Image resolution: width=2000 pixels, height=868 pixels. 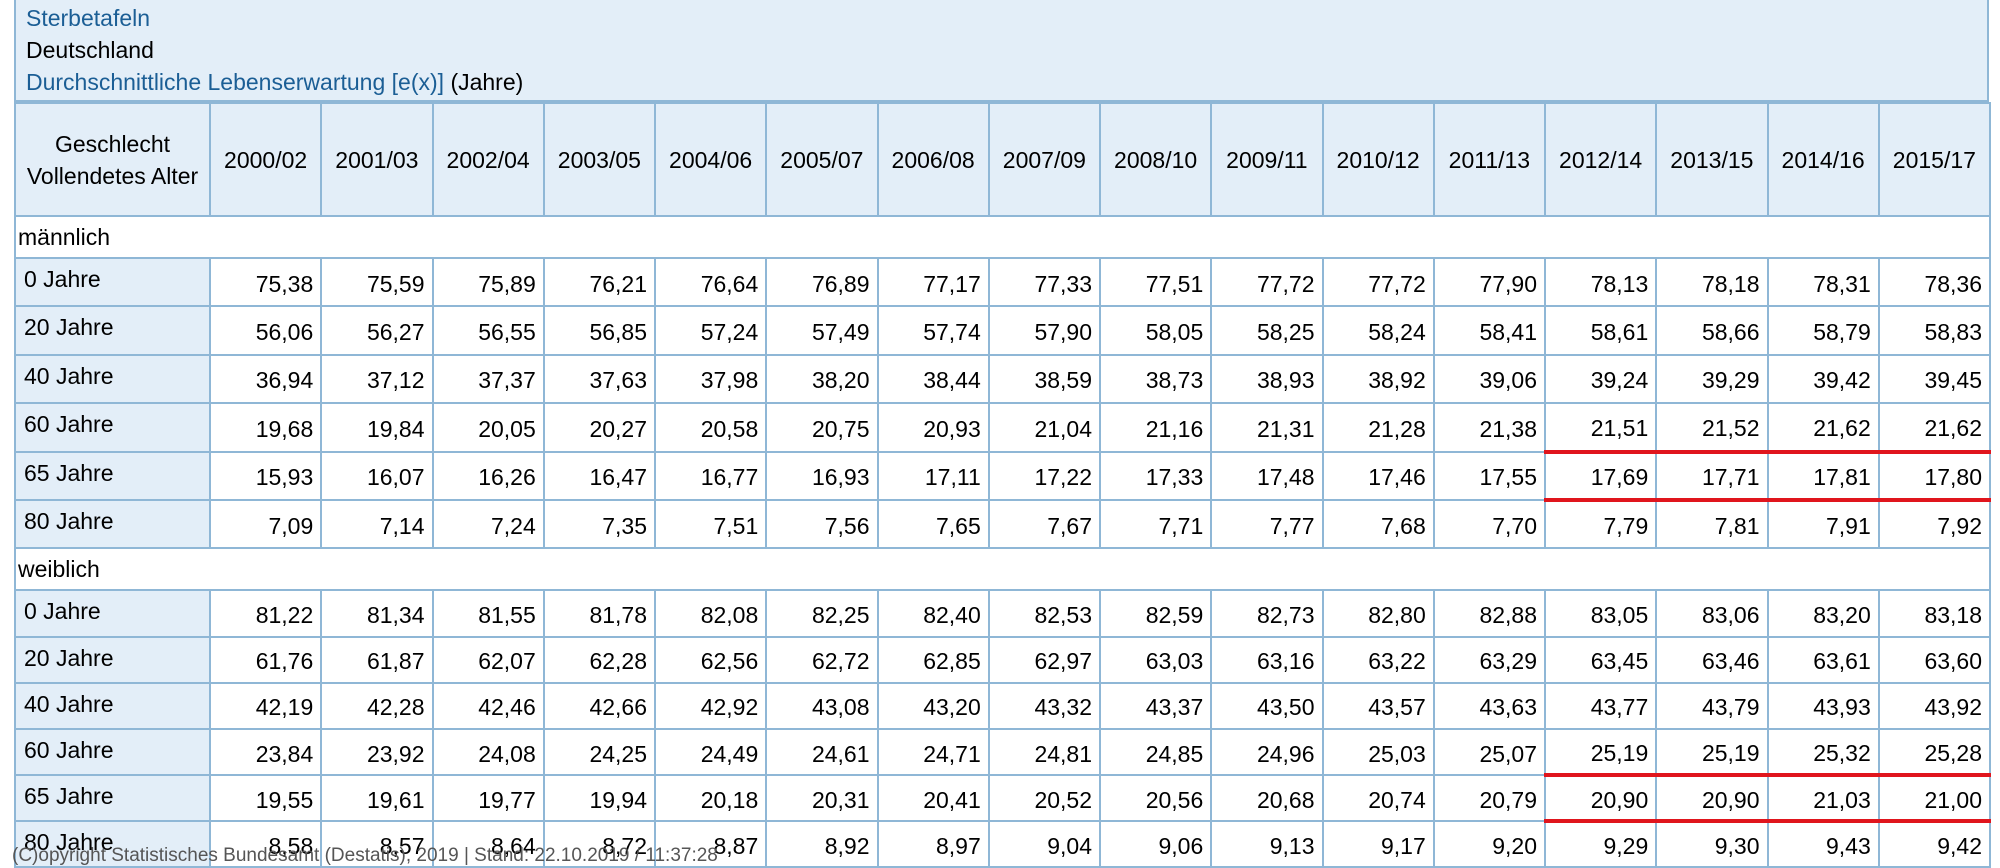 What do you see at coordinates (1489, 798) in the screenshot?
I see `value-cell: 20,79` at bounding box center [1489, 798].